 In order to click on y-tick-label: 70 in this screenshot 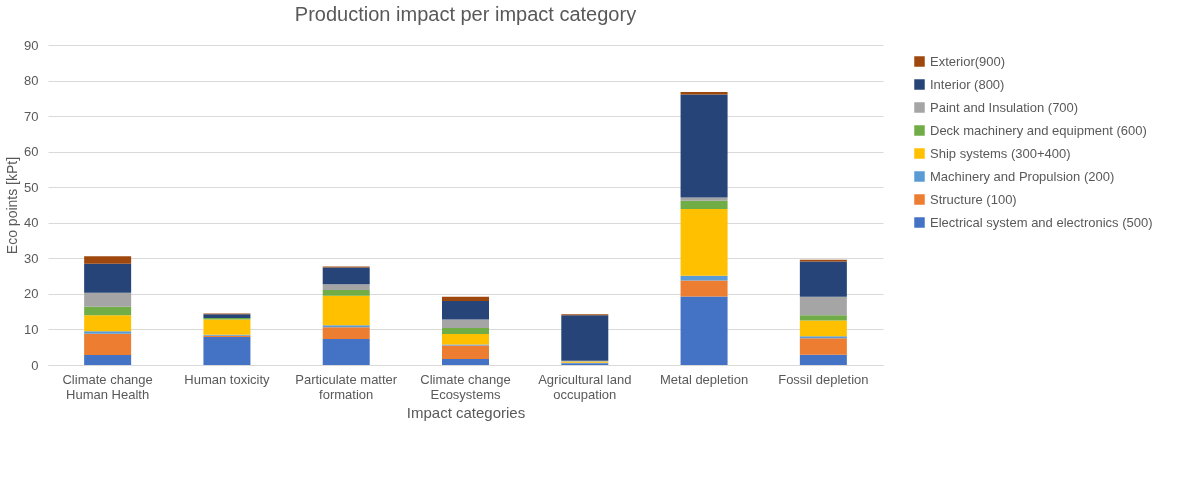, I will do `click(31, 116)`.